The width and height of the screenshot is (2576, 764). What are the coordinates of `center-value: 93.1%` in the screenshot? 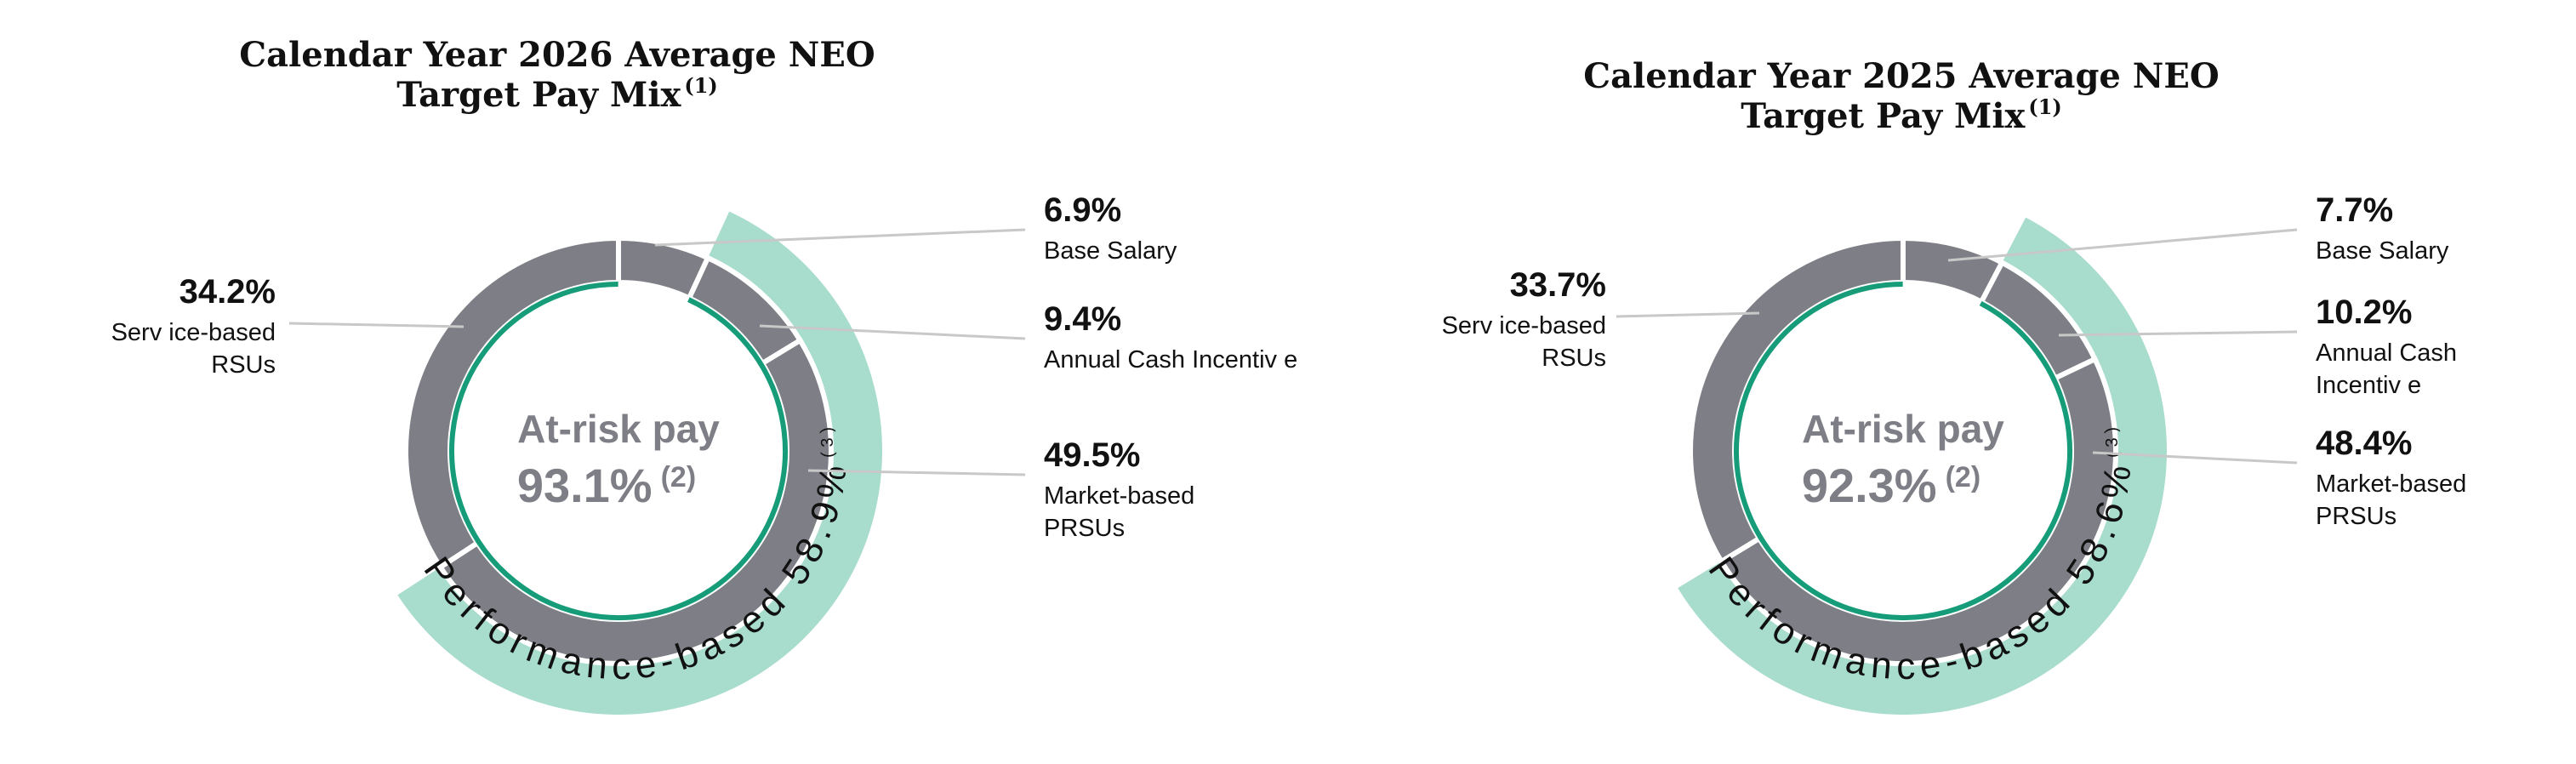 It's located at (585, 485).